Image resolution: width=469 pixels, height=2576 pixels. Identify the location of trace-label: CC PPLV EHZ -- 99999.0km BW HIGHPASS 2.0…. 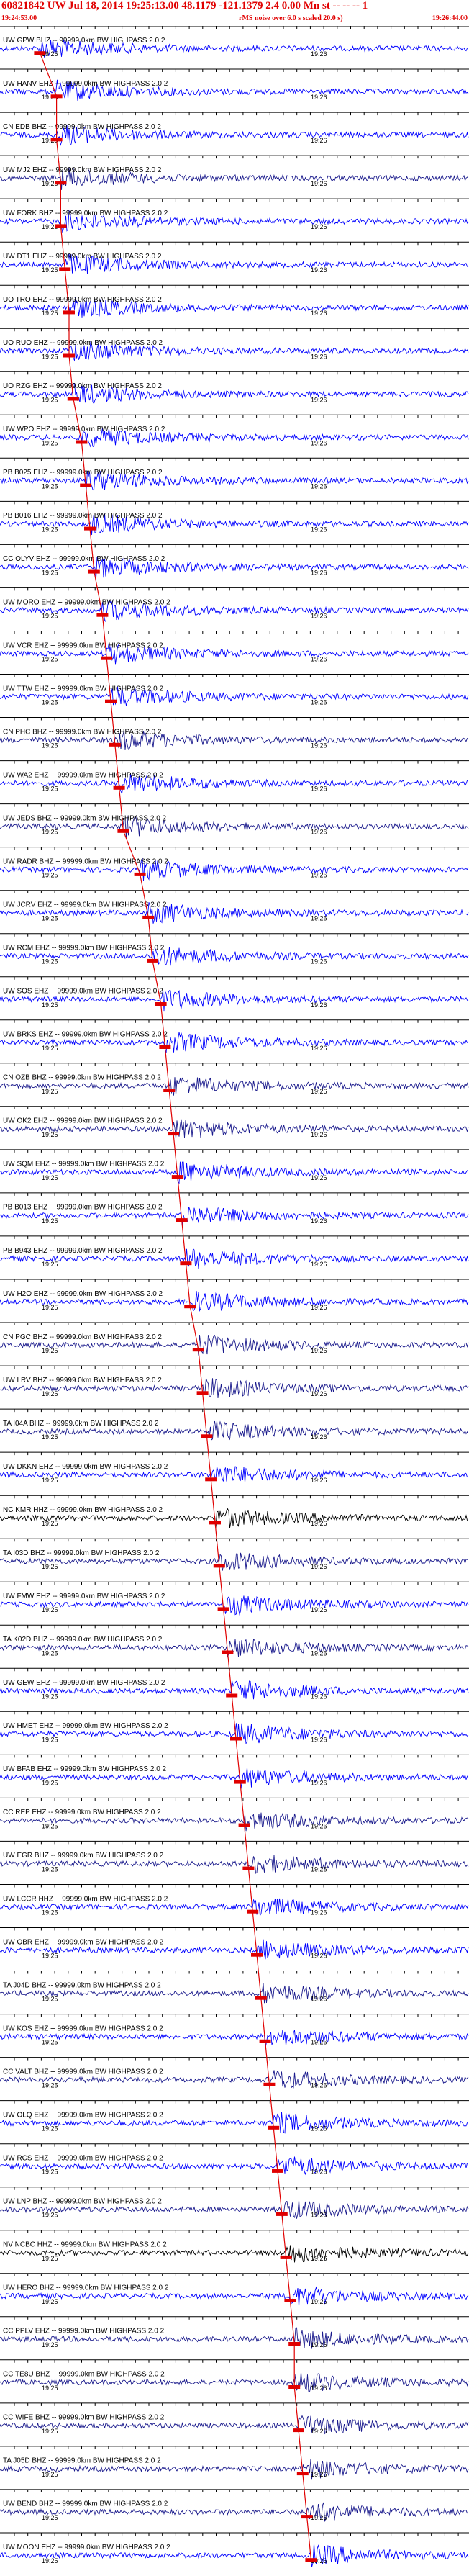
(84, 2332).